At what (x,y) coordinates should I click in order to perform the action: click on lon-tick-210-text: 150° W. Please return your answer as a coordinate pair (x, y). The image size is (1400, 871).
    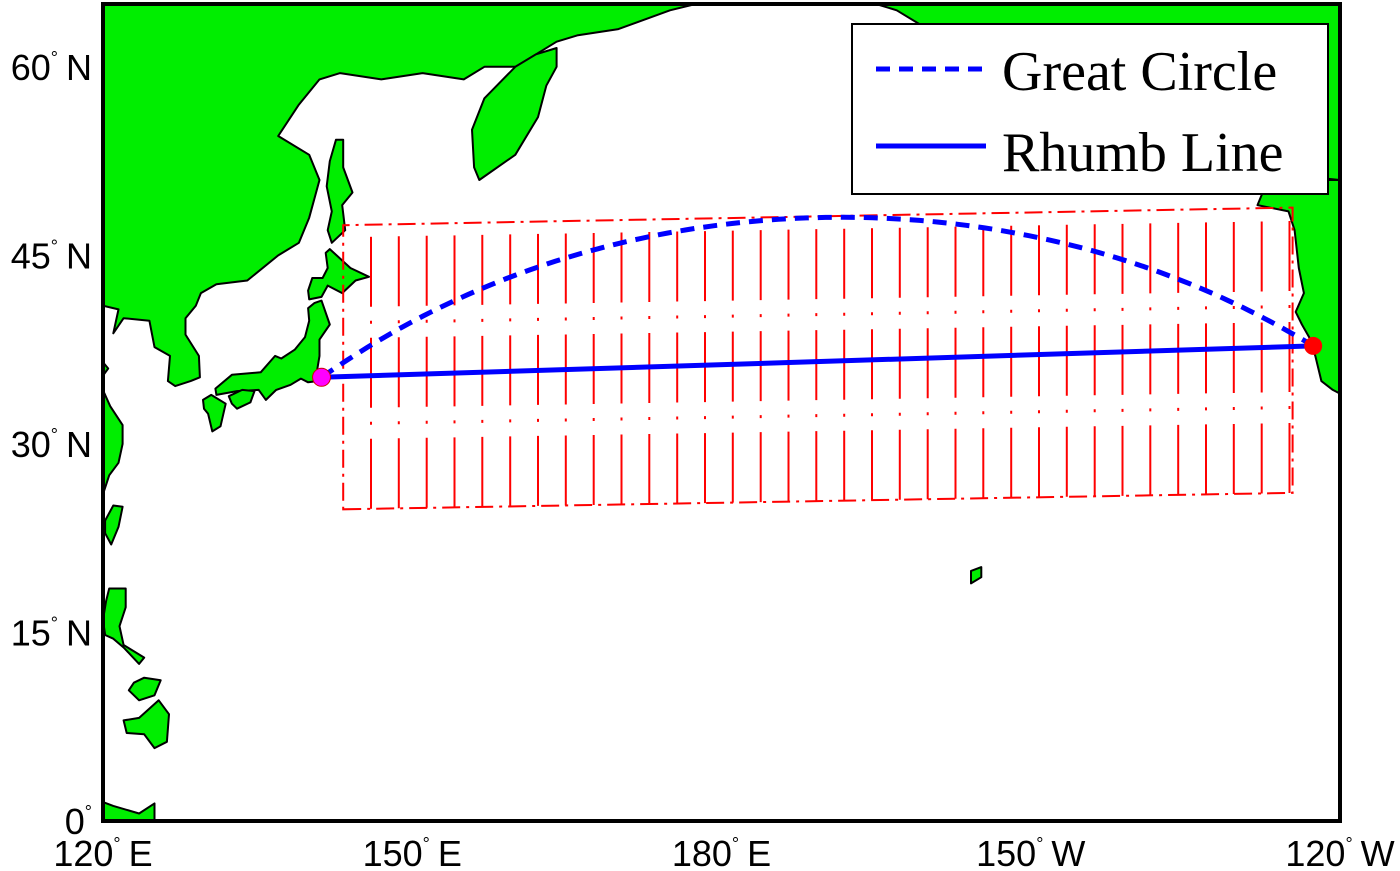
    Looking at the image, I should click on (1030, 852).